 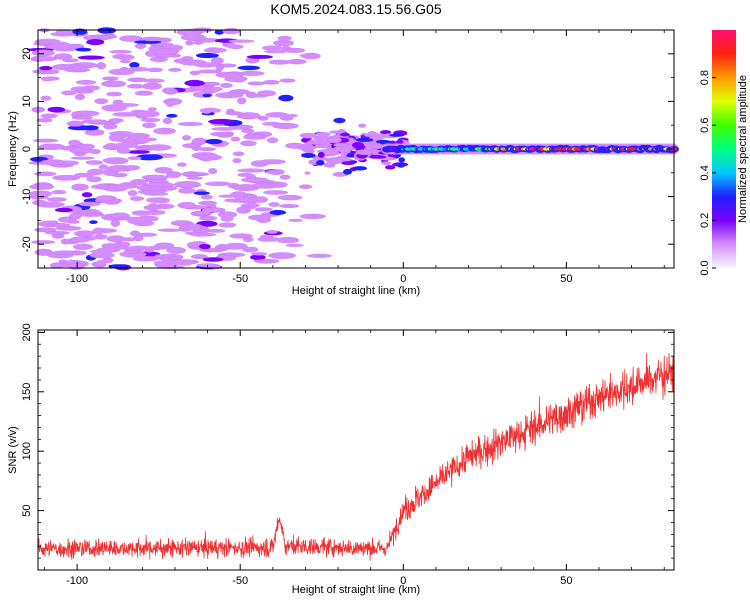 I want to click on snr-y-label: SNR (v/v), so click(x=13, y=450).